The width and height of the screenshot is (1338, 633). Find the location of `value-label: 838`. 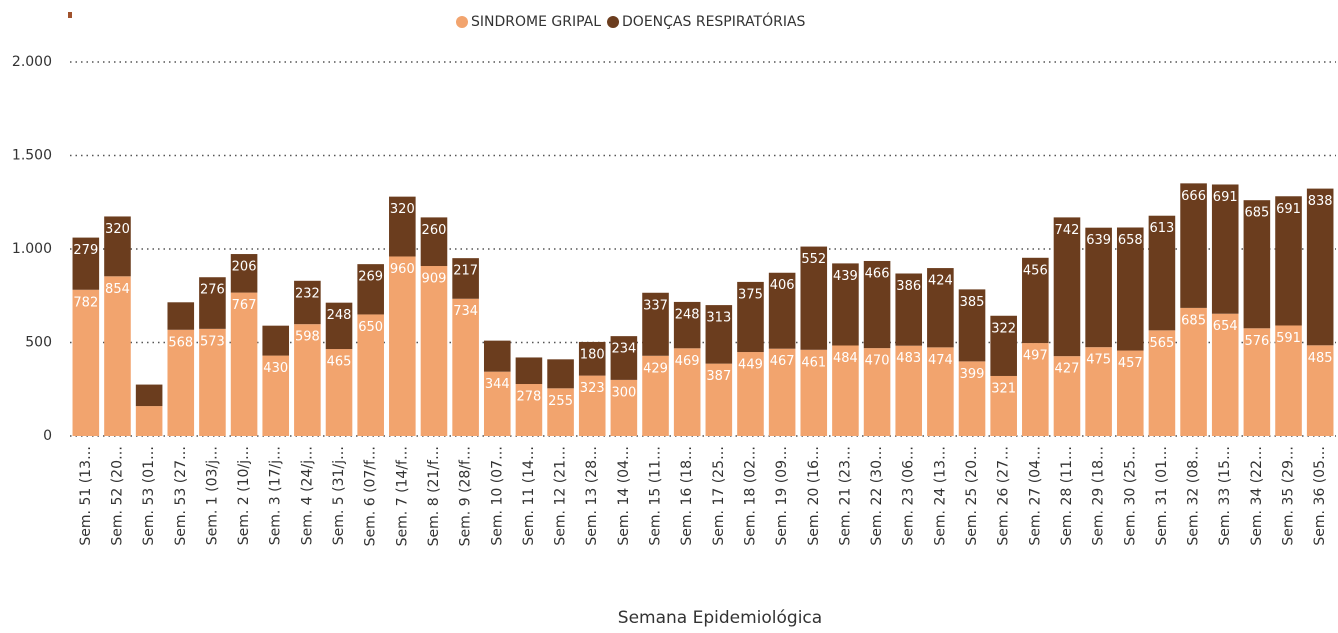

value-label: 838 is located at coordinates (1320, 201).